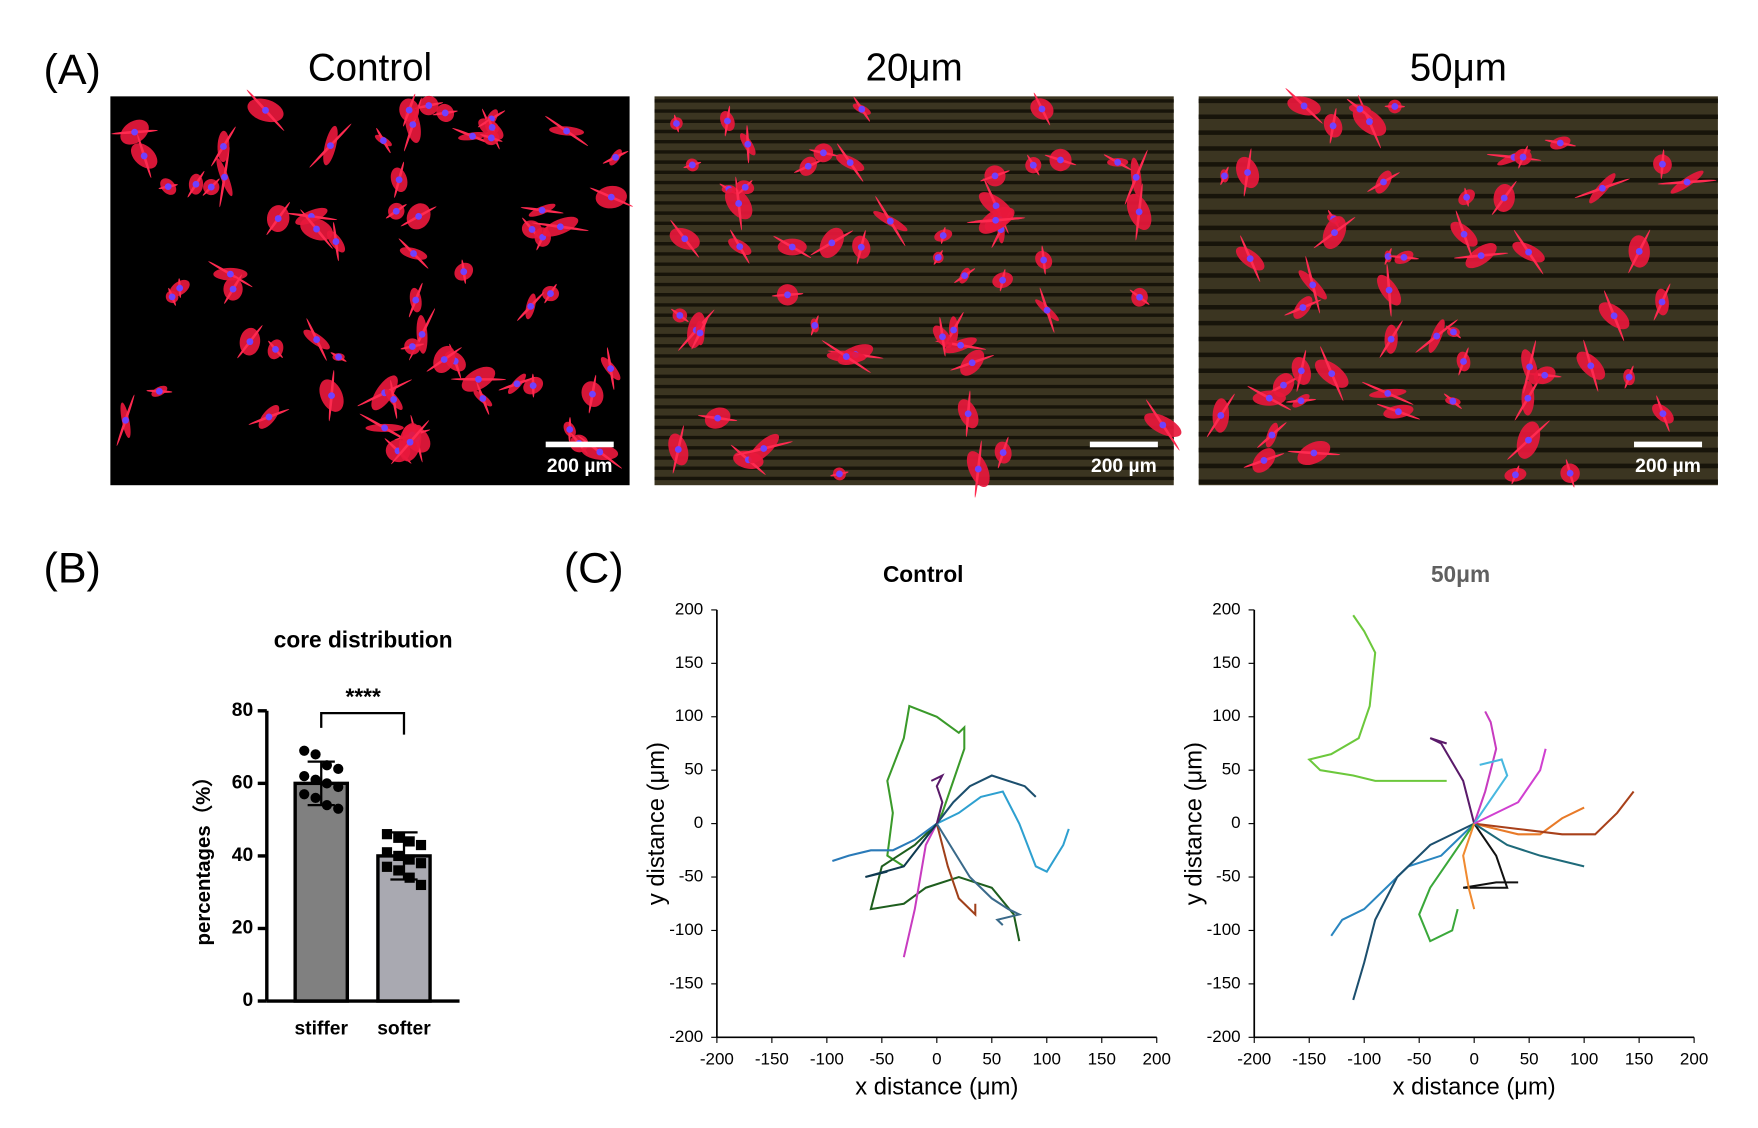  I want to click on x-tick-label: -150, so click(772, 1058).